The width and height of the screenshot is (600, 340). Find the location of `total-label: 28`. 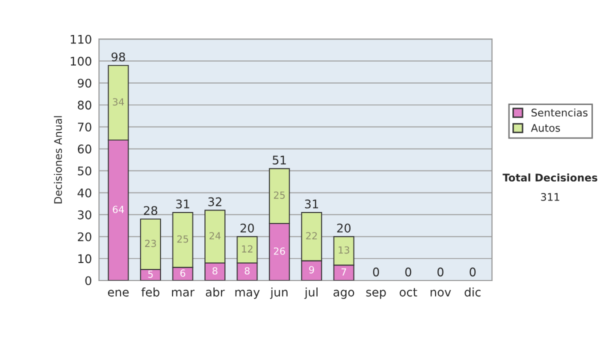

total-label: 28 is located at coordinates (151, 211).